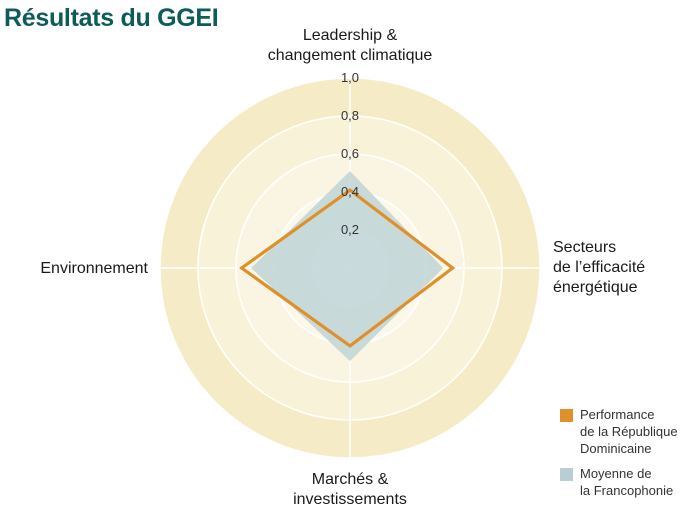 The image size is (700, 516). Describe the element at coordinates (347, 268) in the screenshot. I see `series-performance-line` at that location.